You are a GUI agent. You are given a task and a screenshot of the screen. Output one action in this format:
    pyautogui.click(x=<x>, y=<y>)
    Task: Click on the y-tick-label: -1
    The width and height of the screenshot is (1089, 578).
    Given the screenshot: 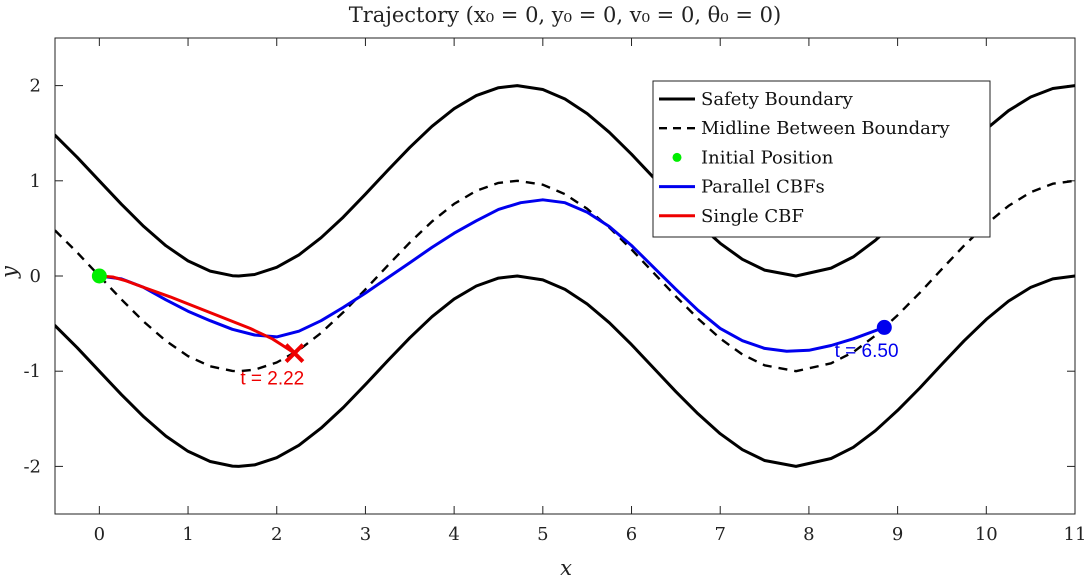 What is the action you would take?
    pyautogui.click(x=32, y=371)
    